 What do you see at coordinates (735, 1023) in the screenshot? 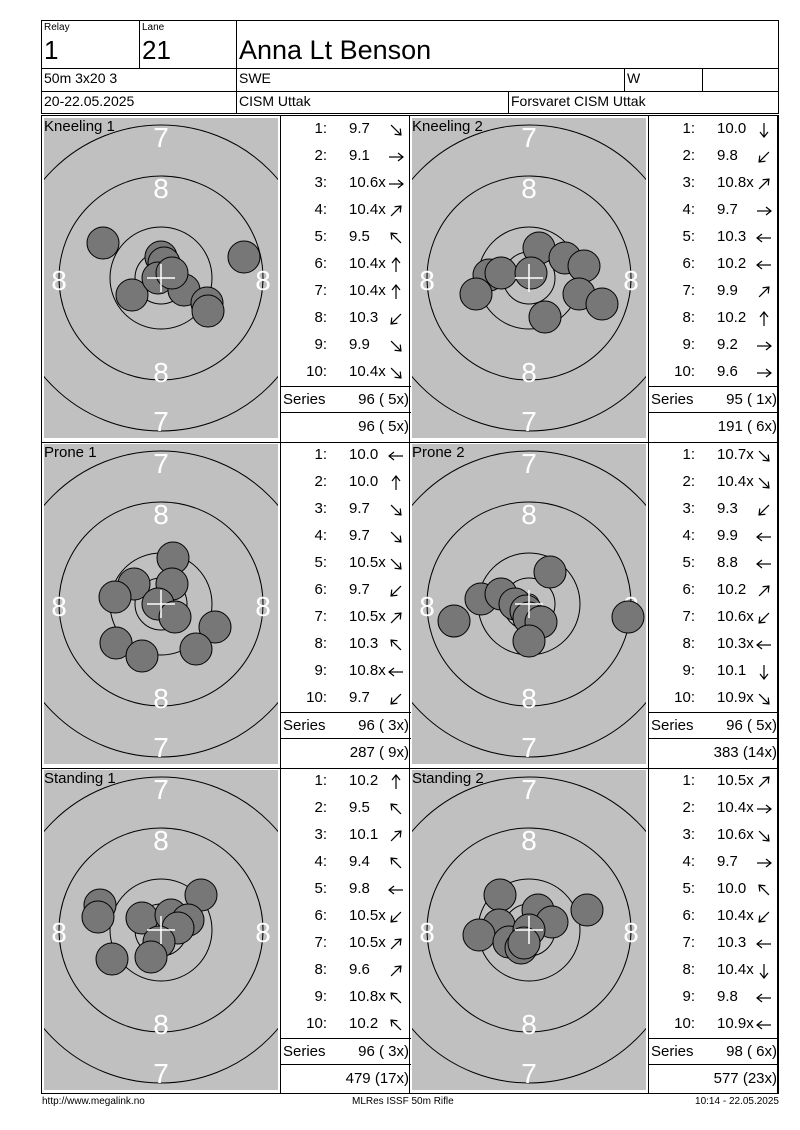
I see `shot-score: 10.9x` at bounding box center [735, 1023].